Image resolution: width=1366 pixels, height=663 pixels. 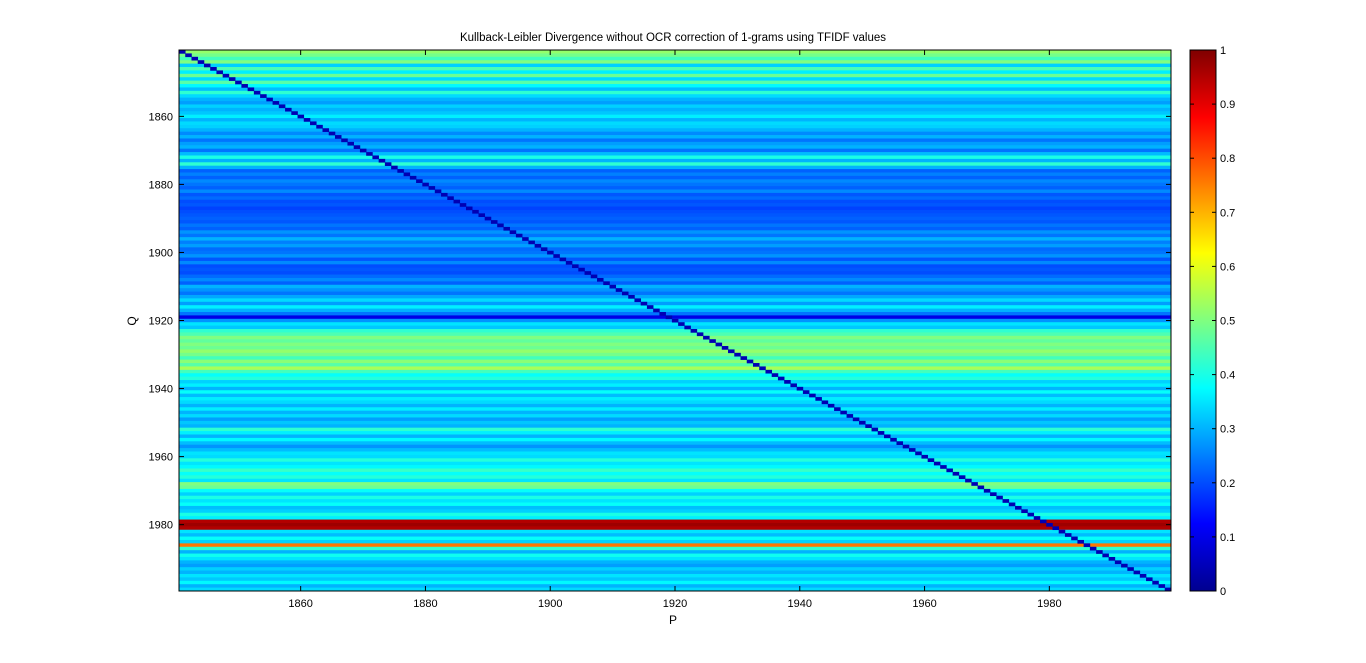 I want to click on x-tick-label: 1860, so click(x=300, y=604).